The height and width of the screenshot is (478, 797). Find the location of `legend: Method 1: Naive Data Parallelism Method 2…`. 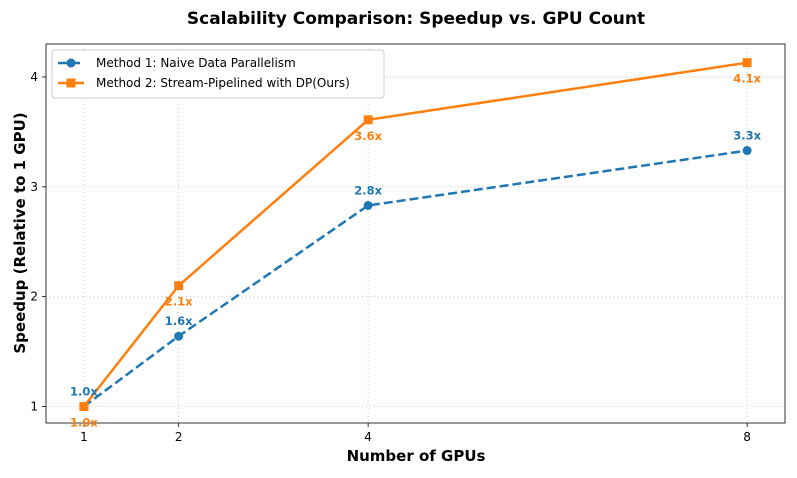

legend: Method 1: Naive Data Parallelism Method 2… is located at coordinates (218, 74).